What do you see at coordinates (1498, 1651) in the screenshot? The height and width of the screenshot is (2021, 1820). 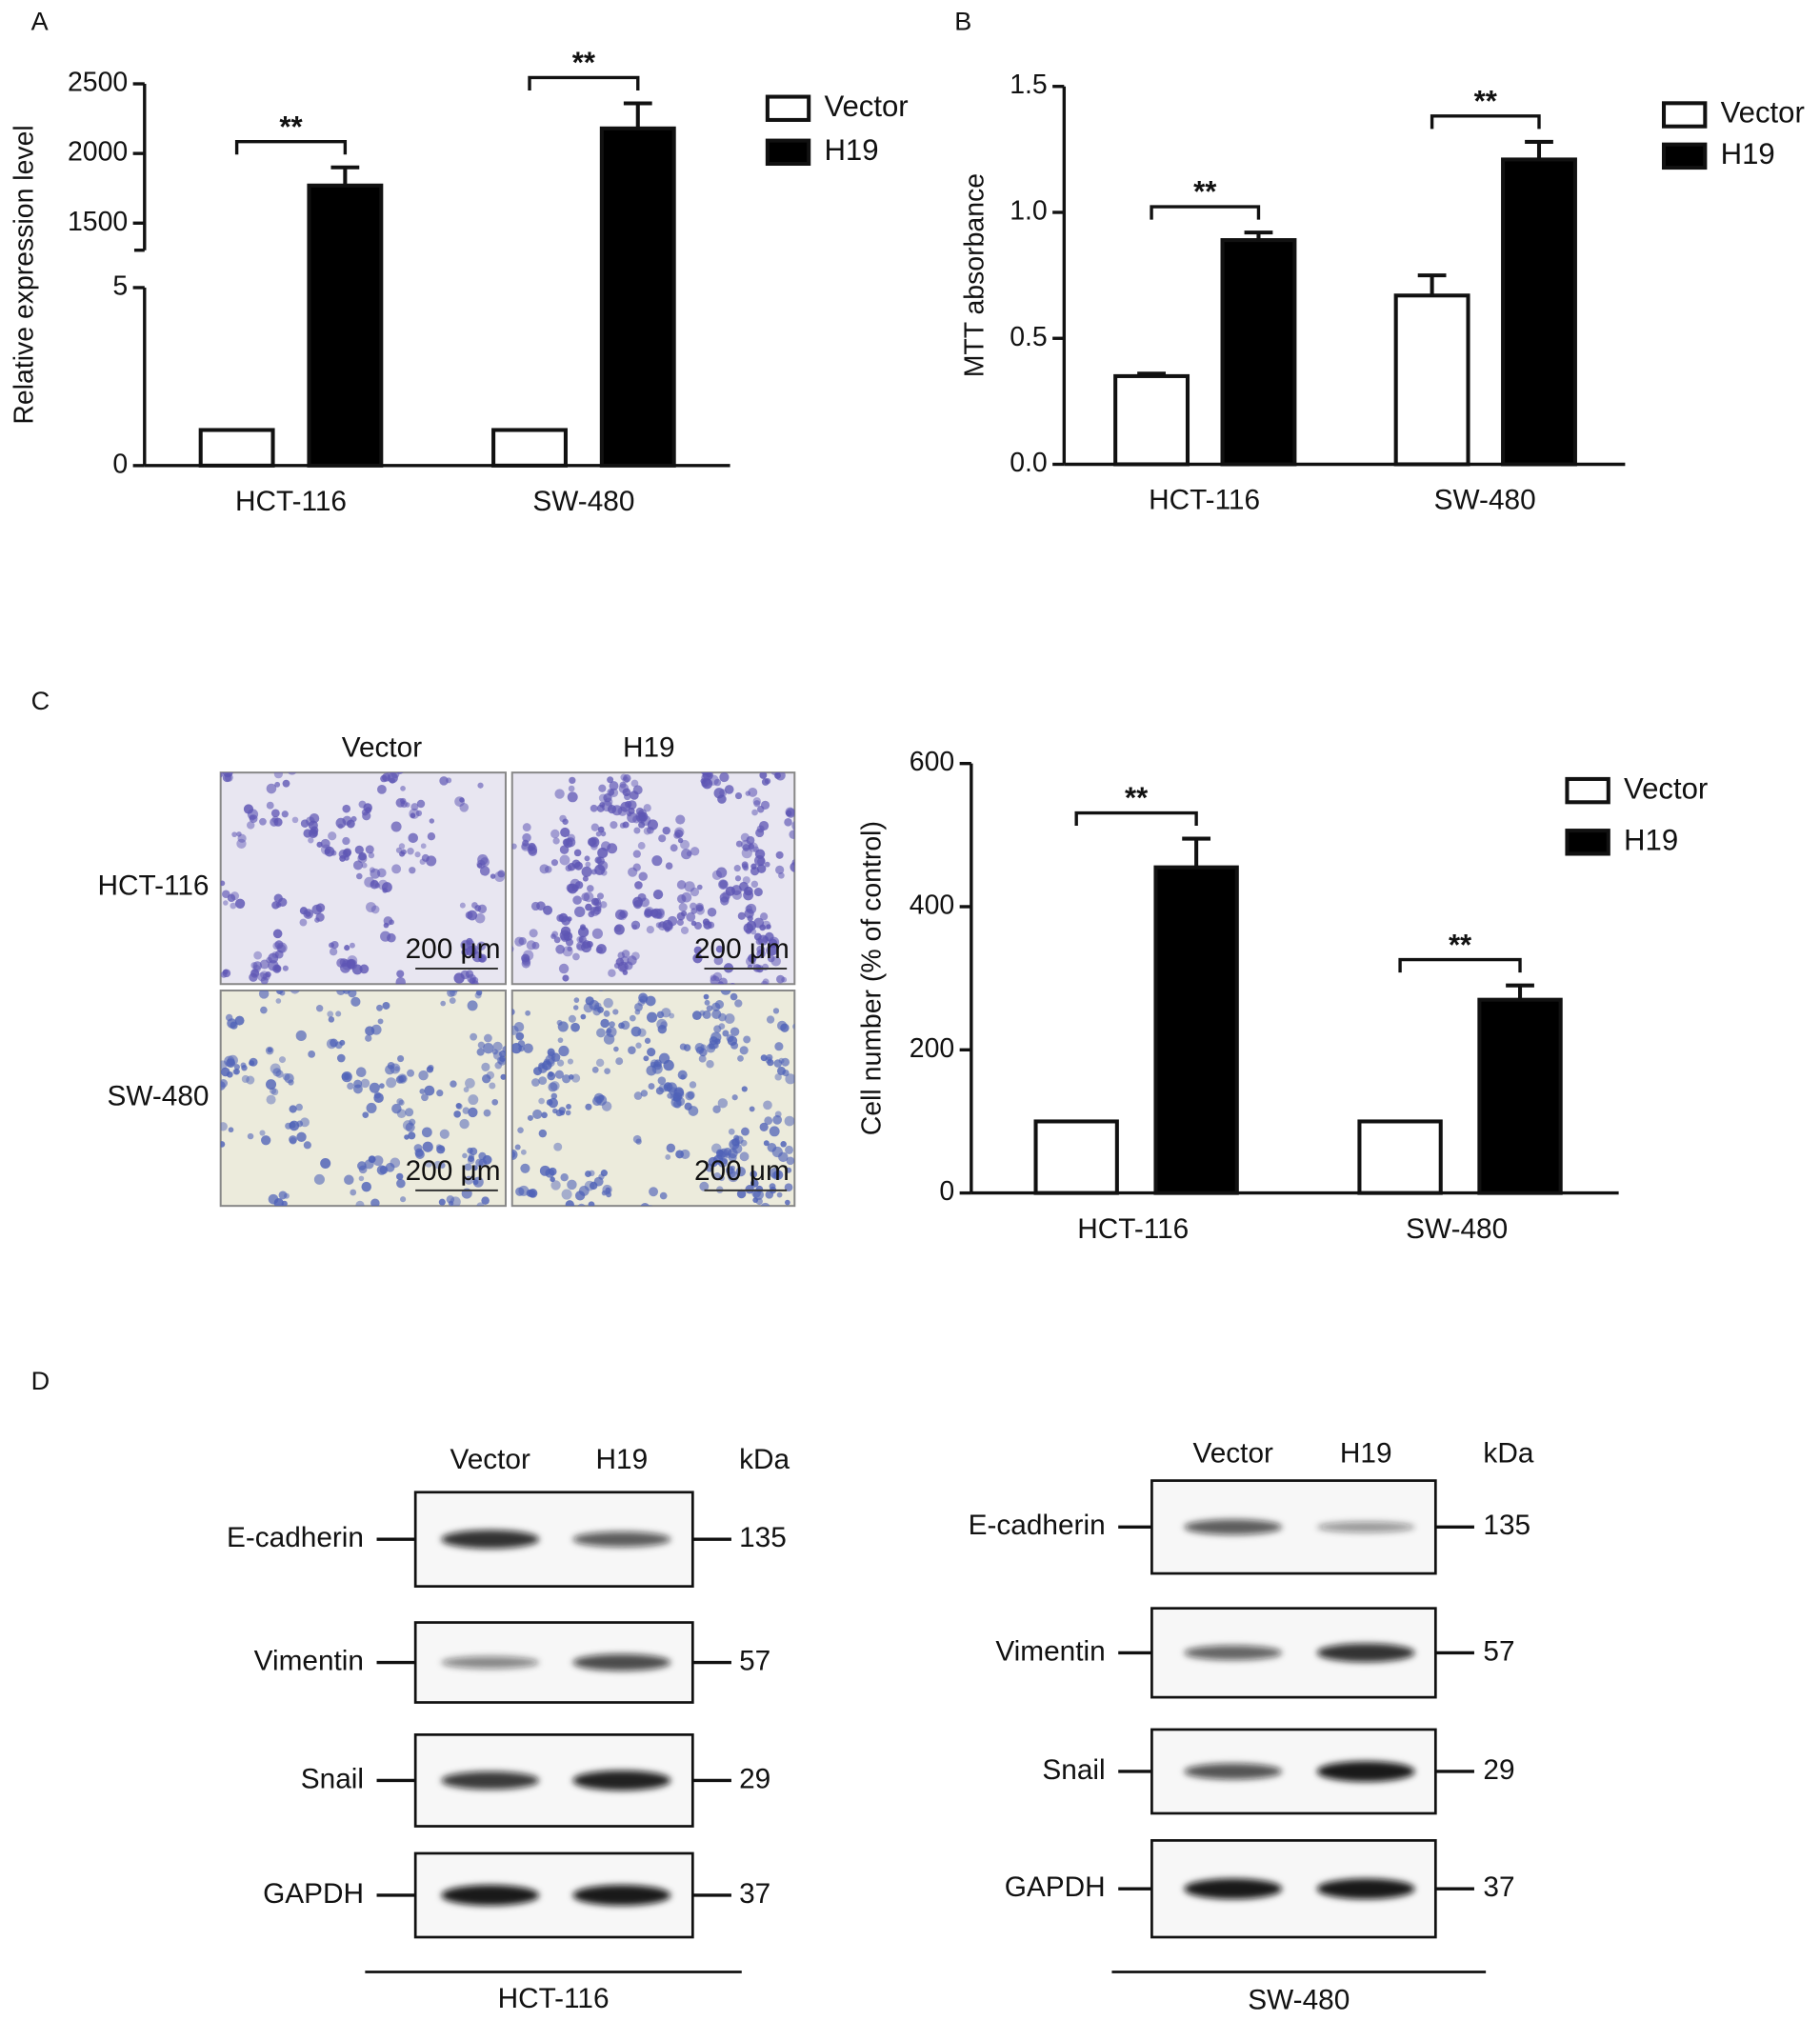 I see `kda-label: 57` at bounding box center [1498, 1651].